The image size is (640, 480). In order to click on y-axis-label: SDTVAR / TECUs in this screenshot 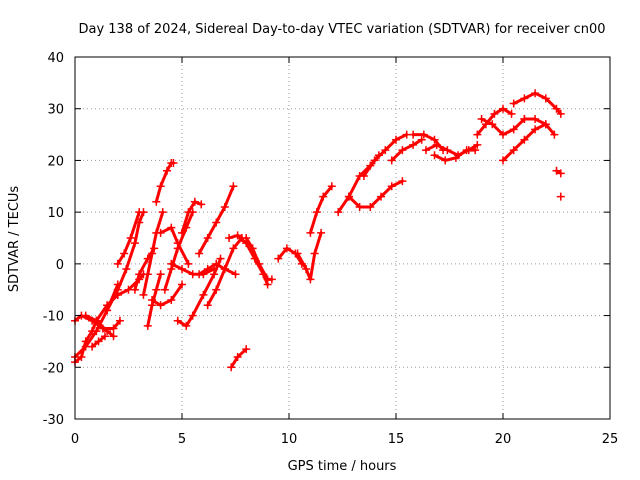, I will do `click(14, 239)`.